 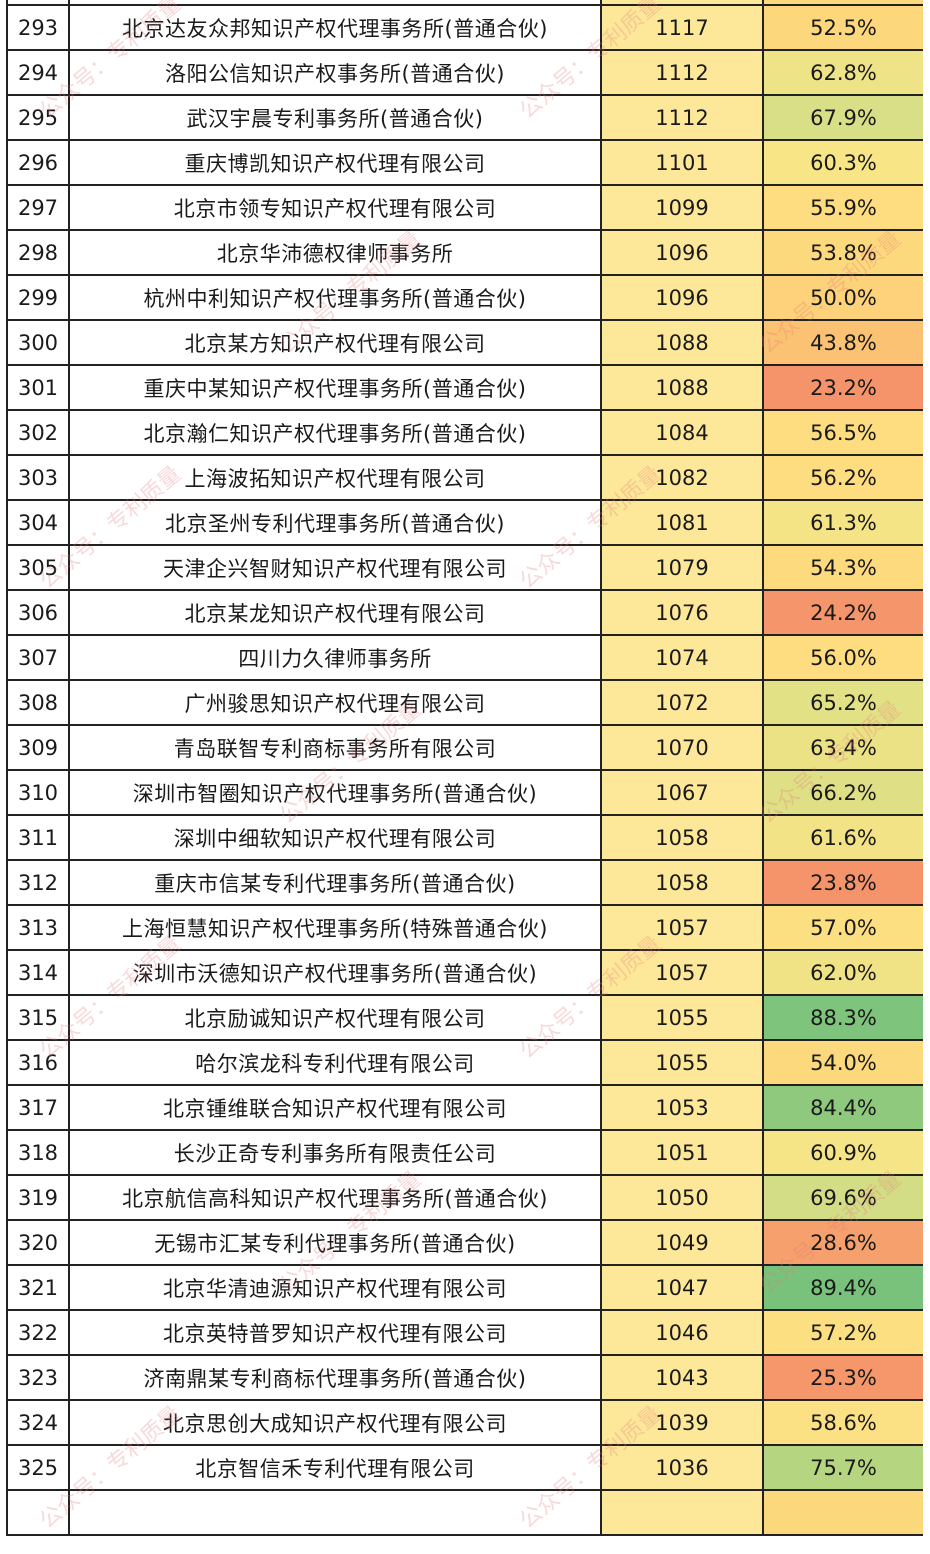 What do you see at coordinates (38, 297) in the screenshot?
I see `rank-cell: 299` at bounding box center [38, 297].